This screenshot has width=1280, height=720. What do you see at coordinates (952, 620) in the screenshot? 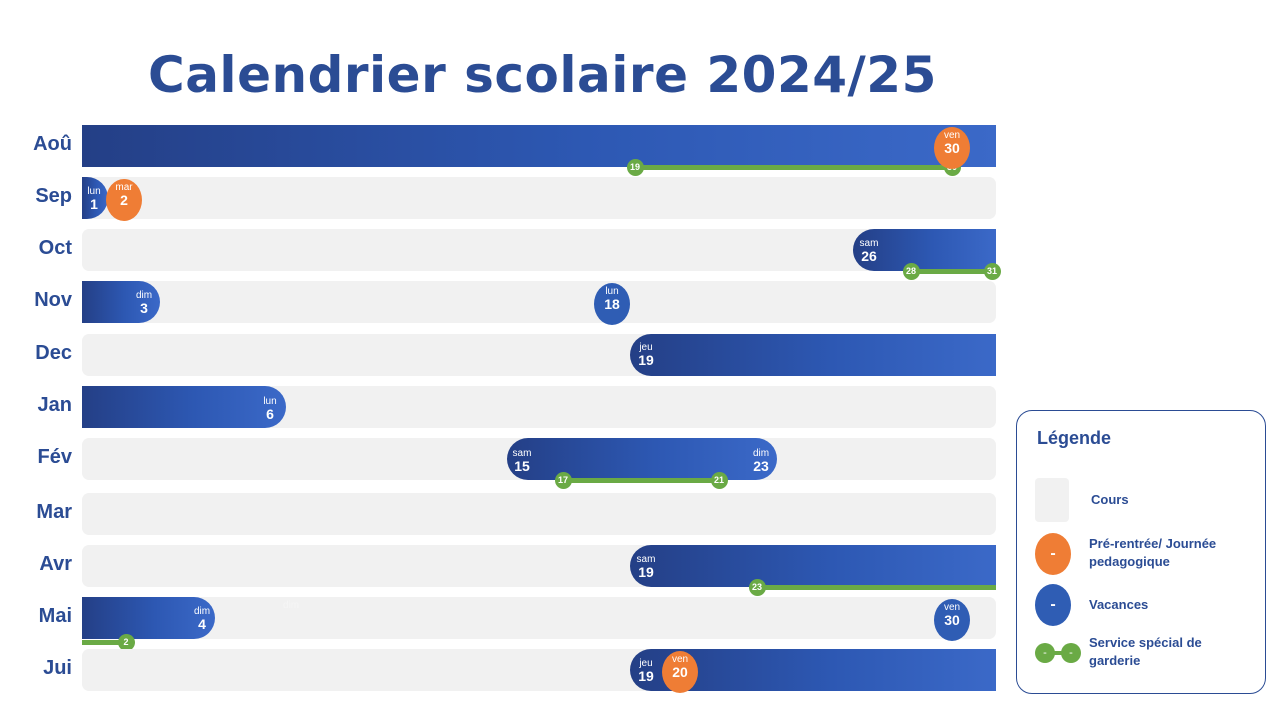
I see `vacances-marker: ven 30` at bounding box center [952, 620].